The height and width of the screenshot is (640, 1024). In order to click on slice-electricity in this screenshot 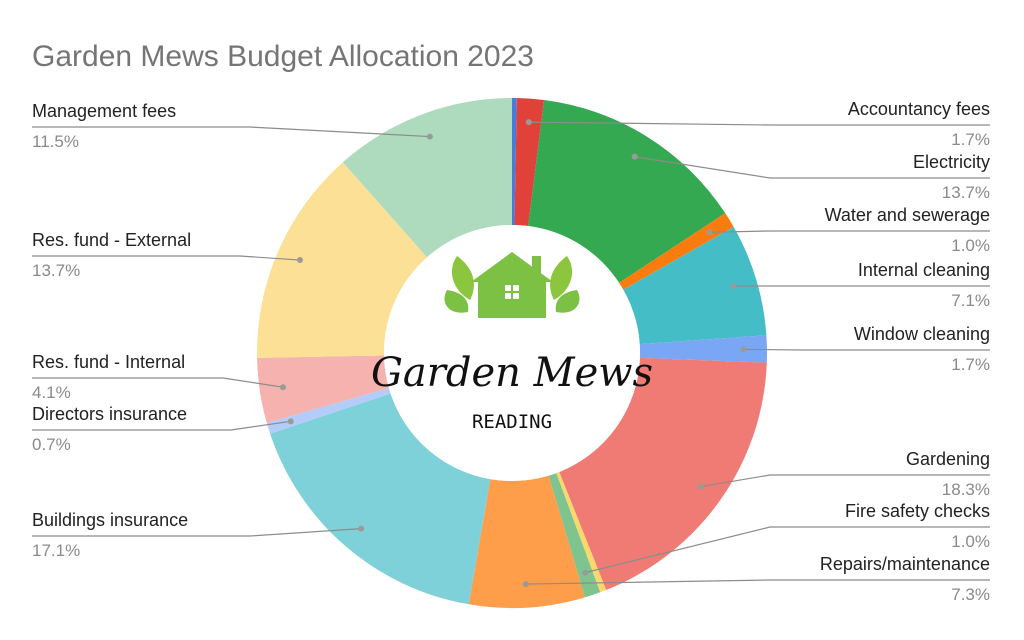, I will do `click(627, 191)`.